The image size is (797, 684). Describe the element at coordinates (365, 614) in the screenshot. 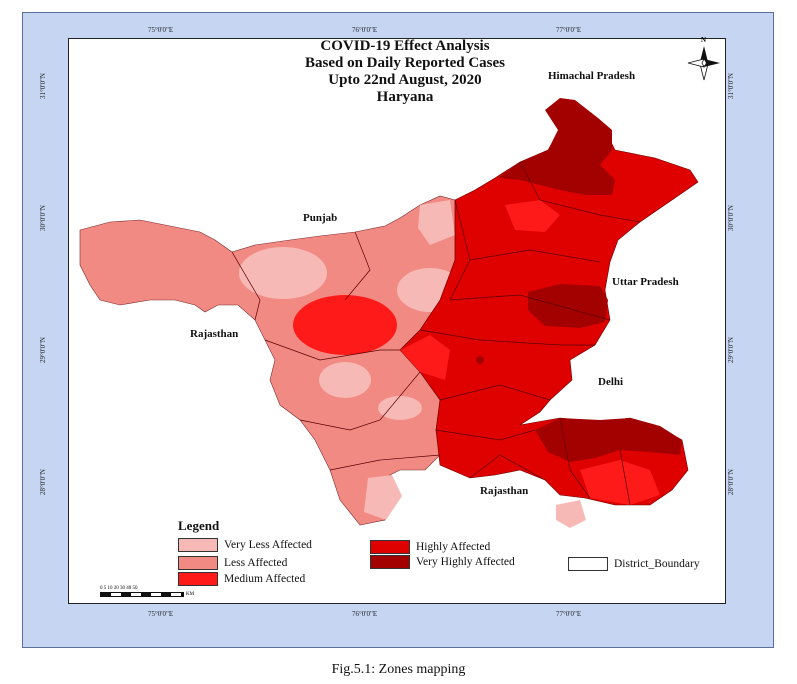

I see `graticule-bottom-2: 76°0'0"E` at that location.